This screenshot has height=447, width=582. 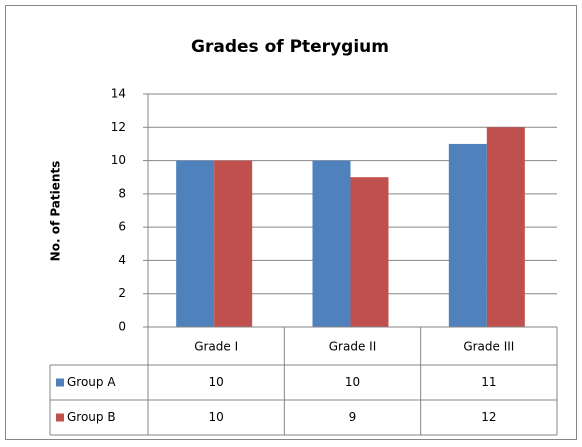 What do you see at coordinates (91, 417) in the screenshot?
I see `legend-label: Group B` at bounding box center [91, 417].